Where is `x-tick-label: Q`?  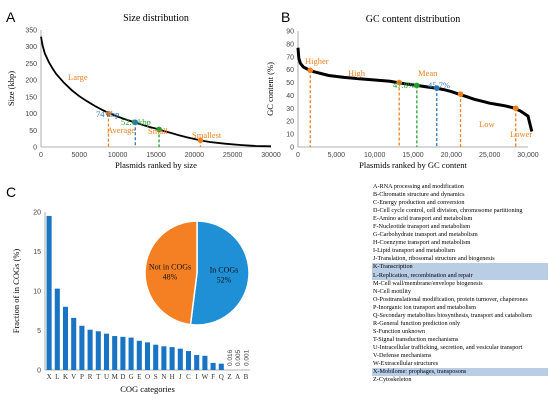
x-tick-label: Q is located at coordinates (221, 377).